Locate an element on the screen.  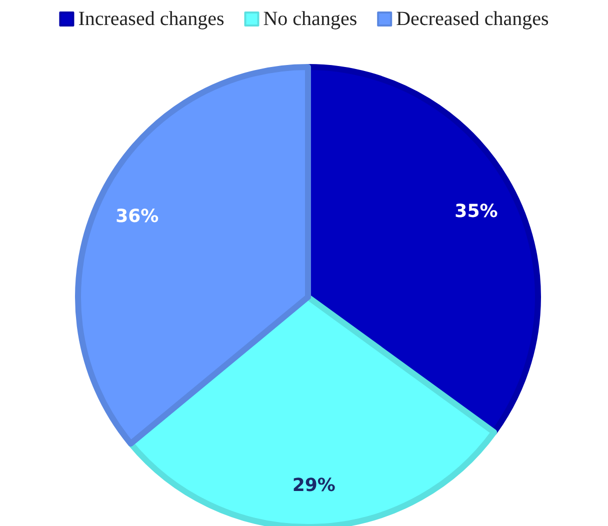
data-label: 35% is located at coordinates (476, 211).